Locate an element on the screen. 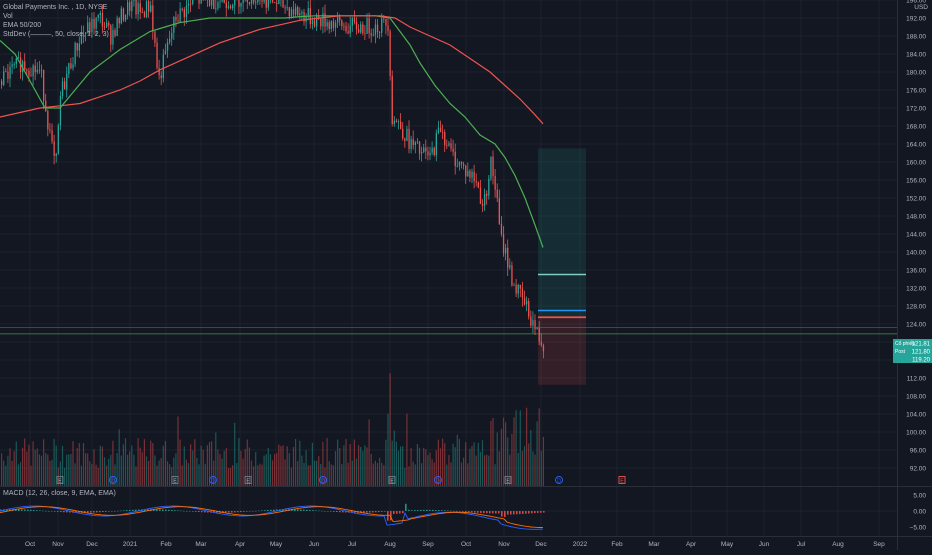  price-tick-label: 180.00 is located at coordinates (916, 73).